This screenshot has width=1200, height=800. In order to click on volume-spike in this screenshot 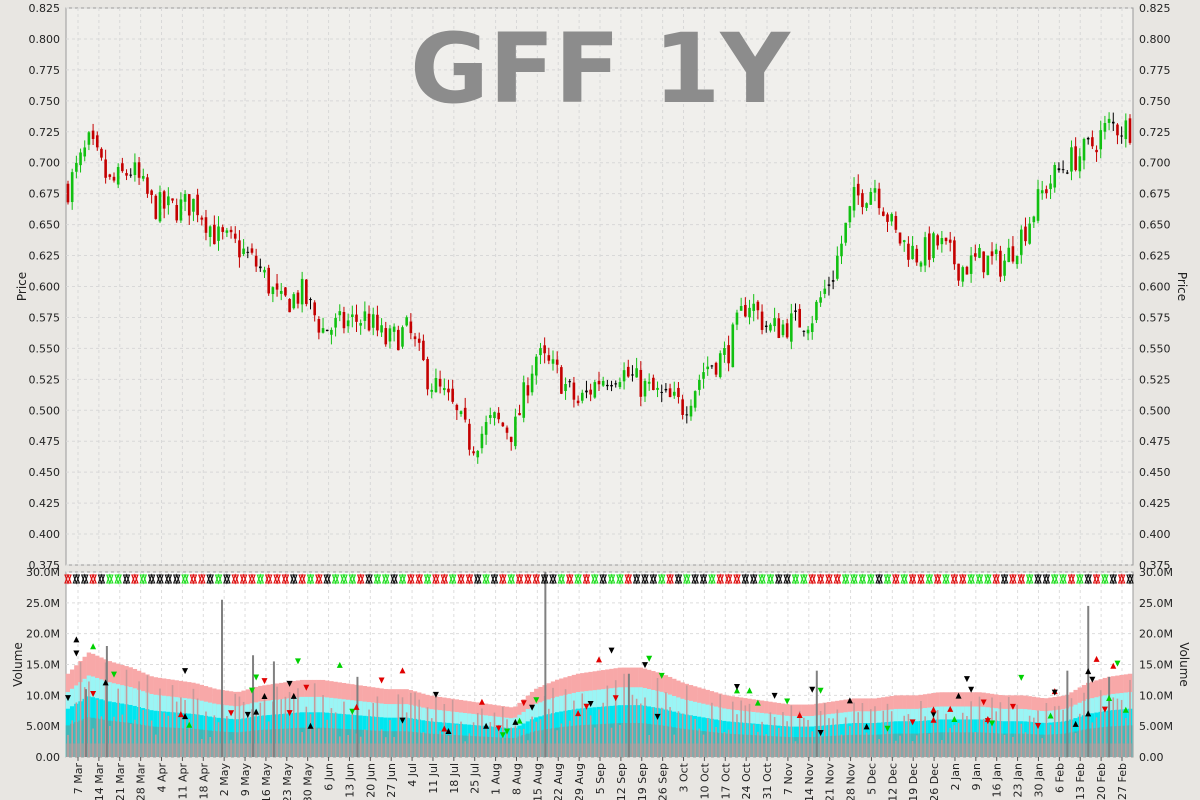, I will do `click(816, 713)`.